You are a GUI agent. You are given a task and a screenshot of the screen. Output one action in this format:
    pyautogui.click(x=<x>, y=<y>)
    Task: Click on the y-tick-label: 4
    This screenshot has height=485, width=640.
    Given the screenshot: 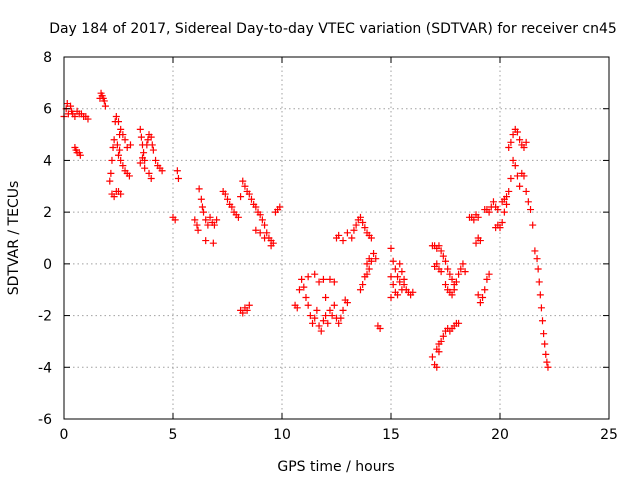 What is the action you would take?
    pyautogui.click(x=47, y=161)
    